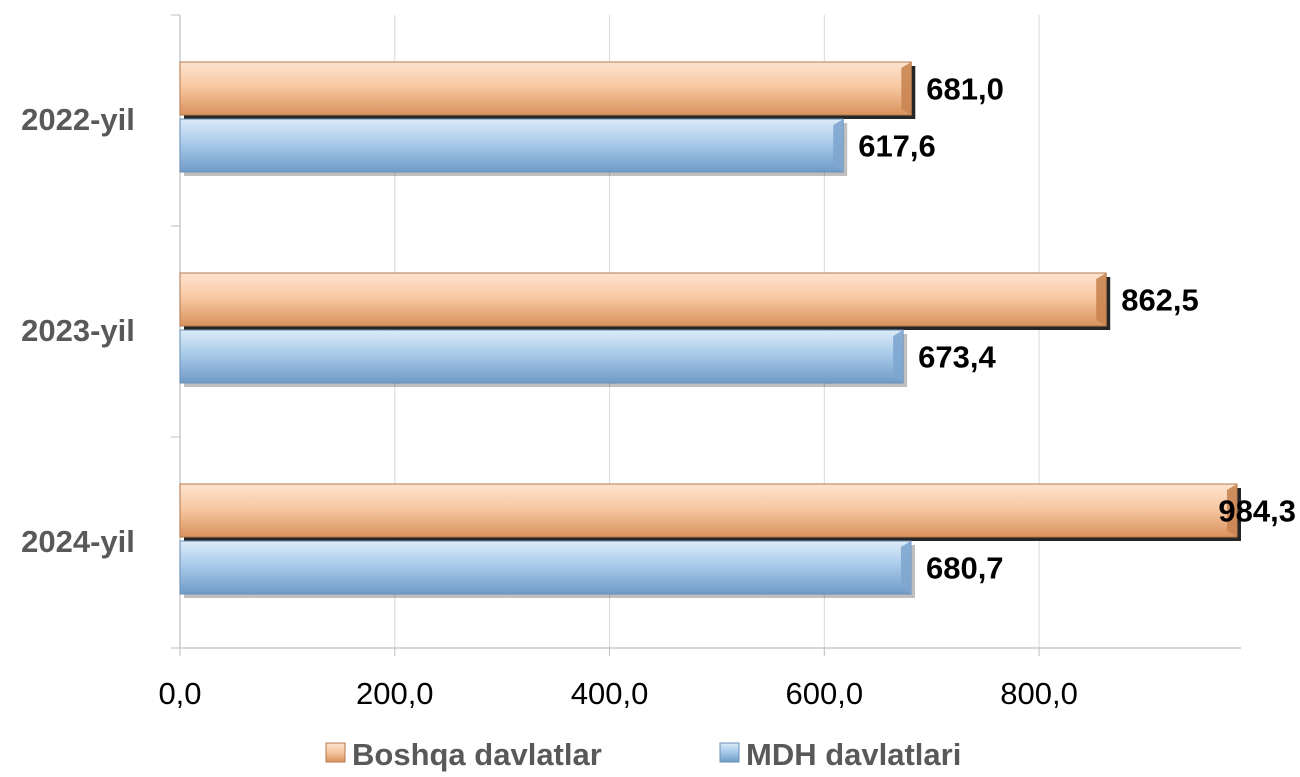  Describe the element at coordinates (78, 330) in the screenshot. I see `y-category-label: 2023-yil` at that location.